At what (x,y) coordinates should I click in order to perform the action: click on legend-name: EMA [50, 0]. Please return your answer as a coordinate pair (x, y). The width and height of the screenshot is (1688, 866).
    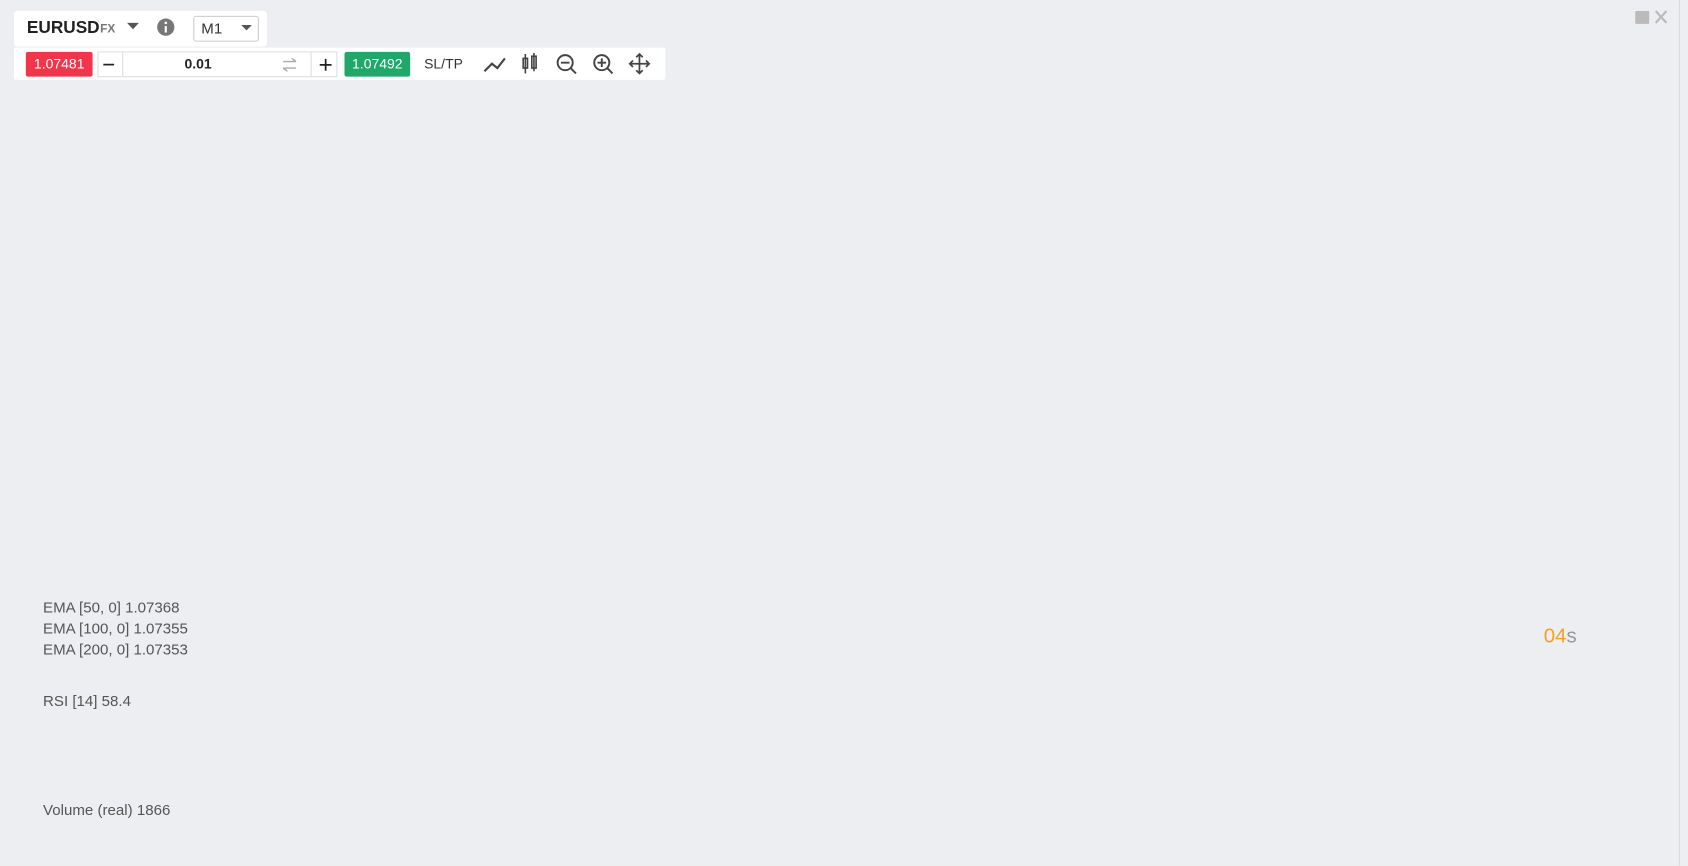
    Looking at the image, I should click on (82, 607).